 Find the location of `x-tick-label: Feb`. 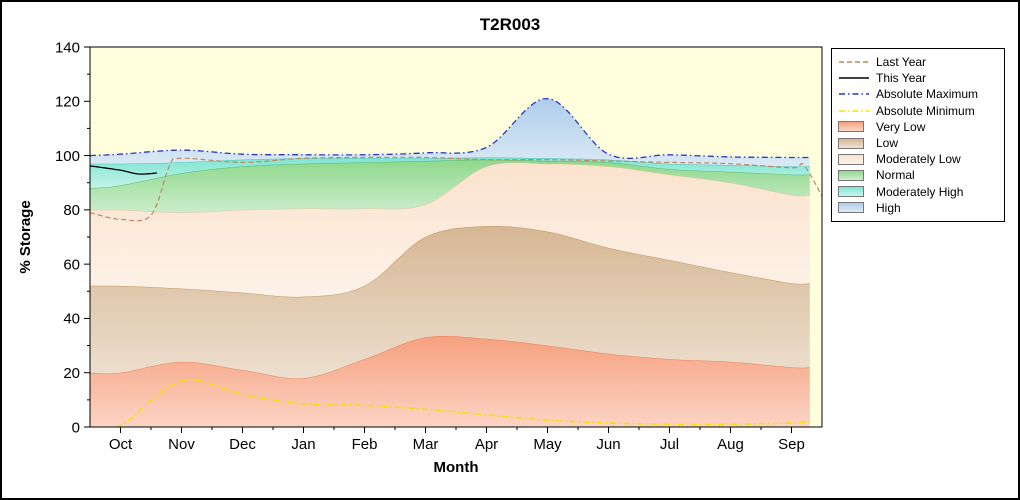

x-tick-label: Feb is located at coordinates (365, 444).